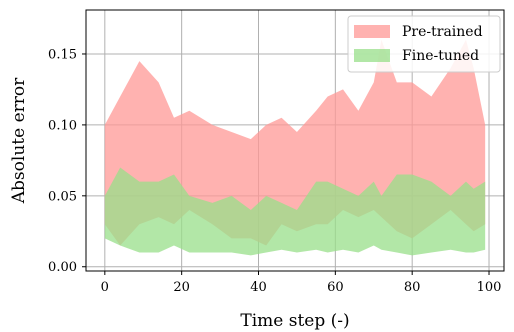 The height and width of the screenshot is (332, 514). I want to click on y-tick-label: 0.10, so click(62, 125).